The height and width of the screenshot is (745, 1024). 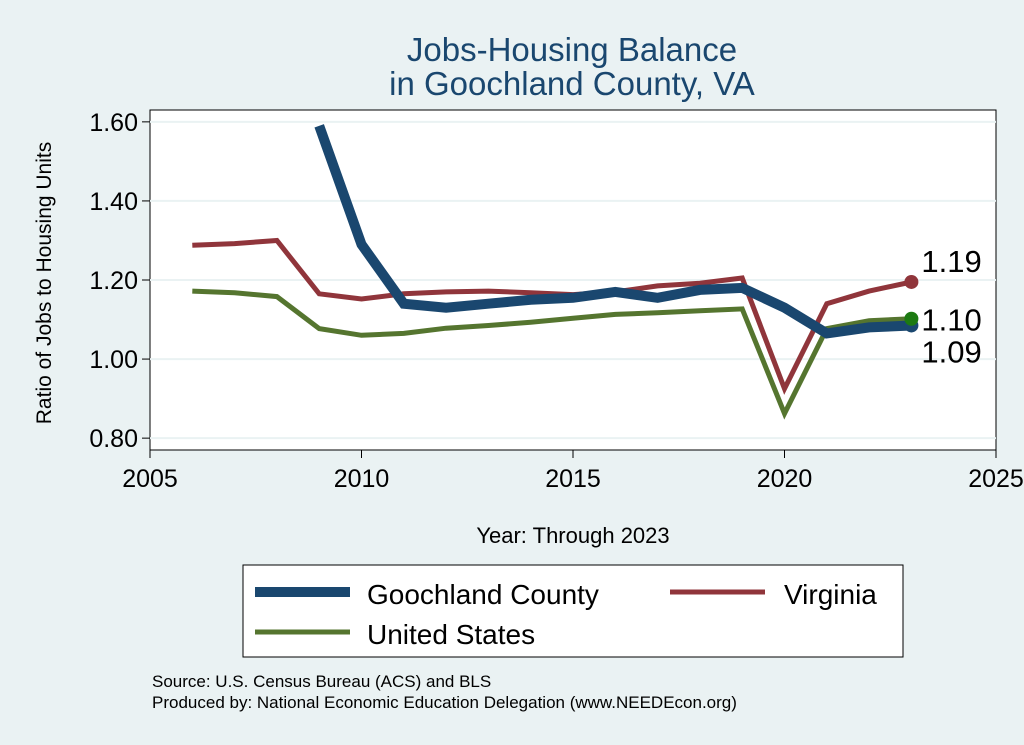 What do you see at coordinates (483, 594) in the screenshot?
I see `legend-label-goochland: Goochland County` at bounding box center [483, 594].